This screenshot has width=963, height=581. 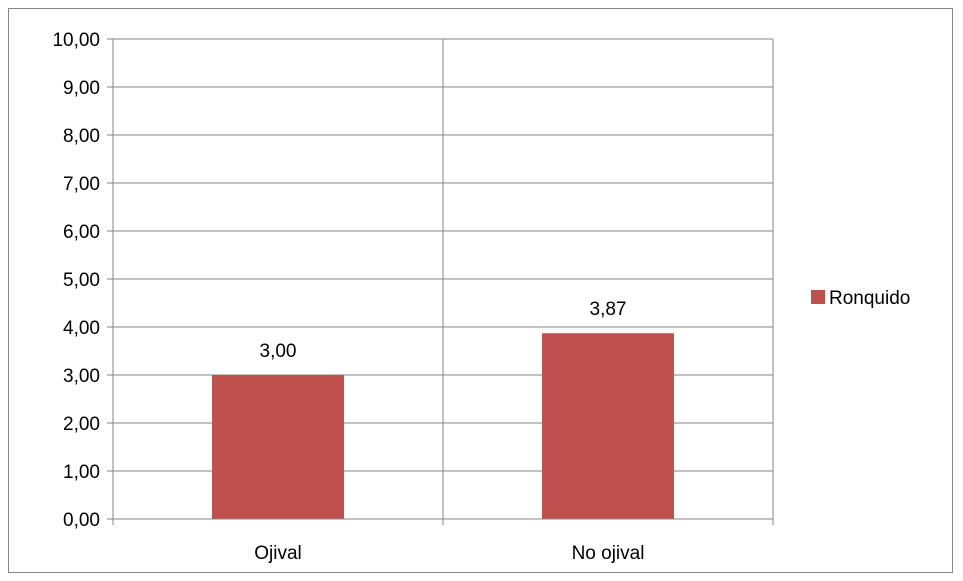 What do you see at coordinates (81, 520) in the screenshot?
I see `y-tick-label: 0,00` at bounding box center [81, 520].